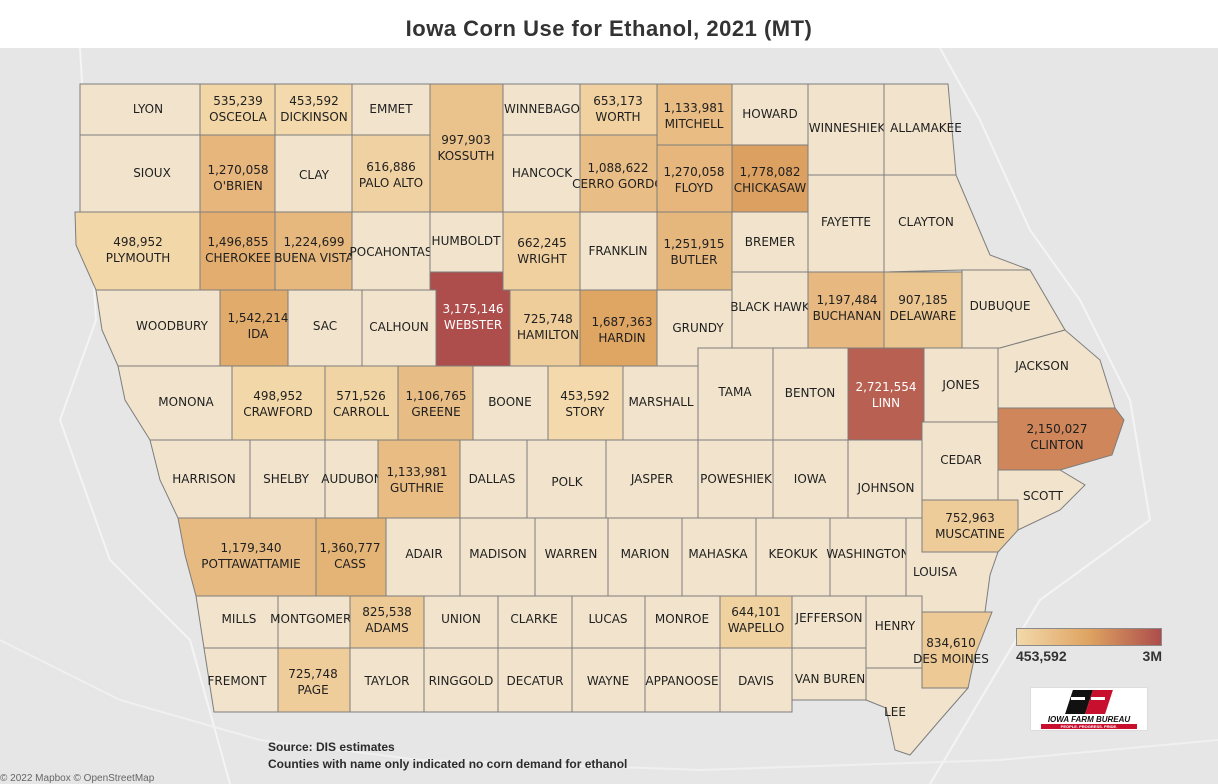  I want to click on county-iowa: IOWA, so click(810, 479).